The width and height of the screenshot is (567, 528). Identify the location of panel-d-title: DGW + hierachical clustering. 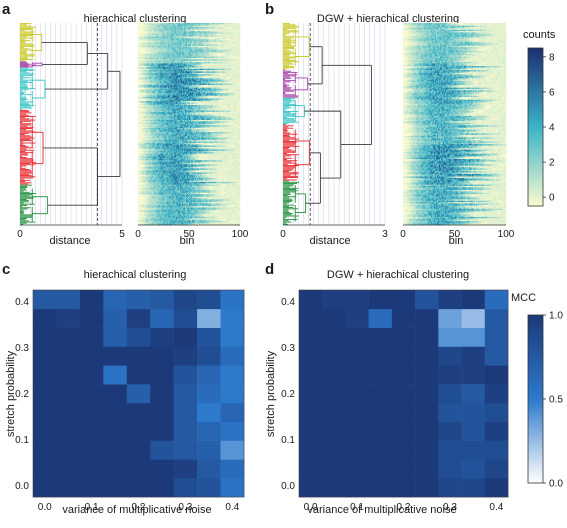
(398, 275).